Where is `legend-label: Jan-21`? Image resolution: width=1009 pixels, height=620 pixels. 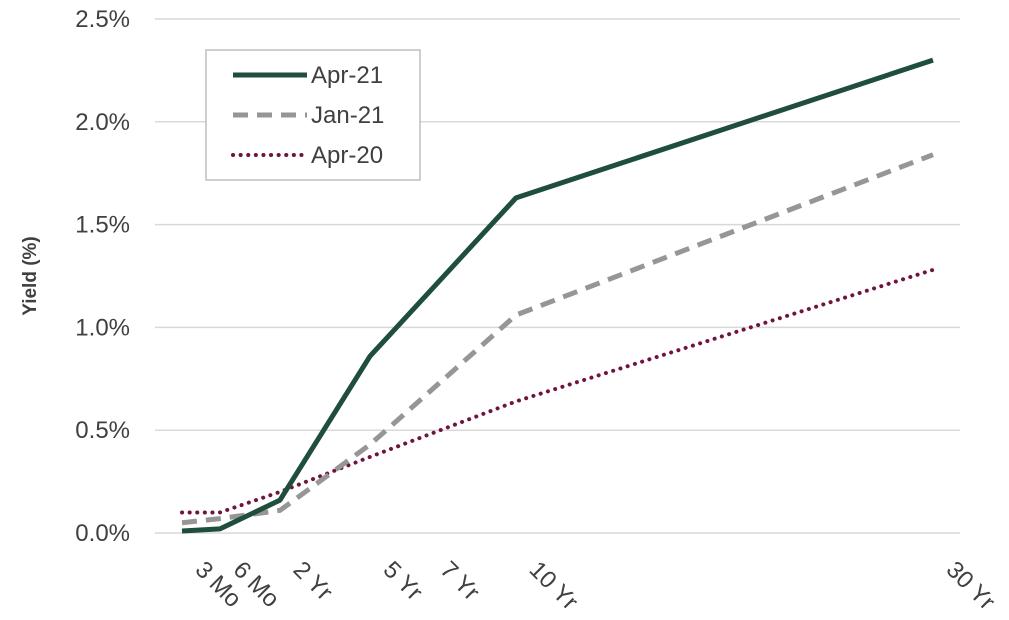
legend-label: Jan-21 is located at coordinates (347, 115).